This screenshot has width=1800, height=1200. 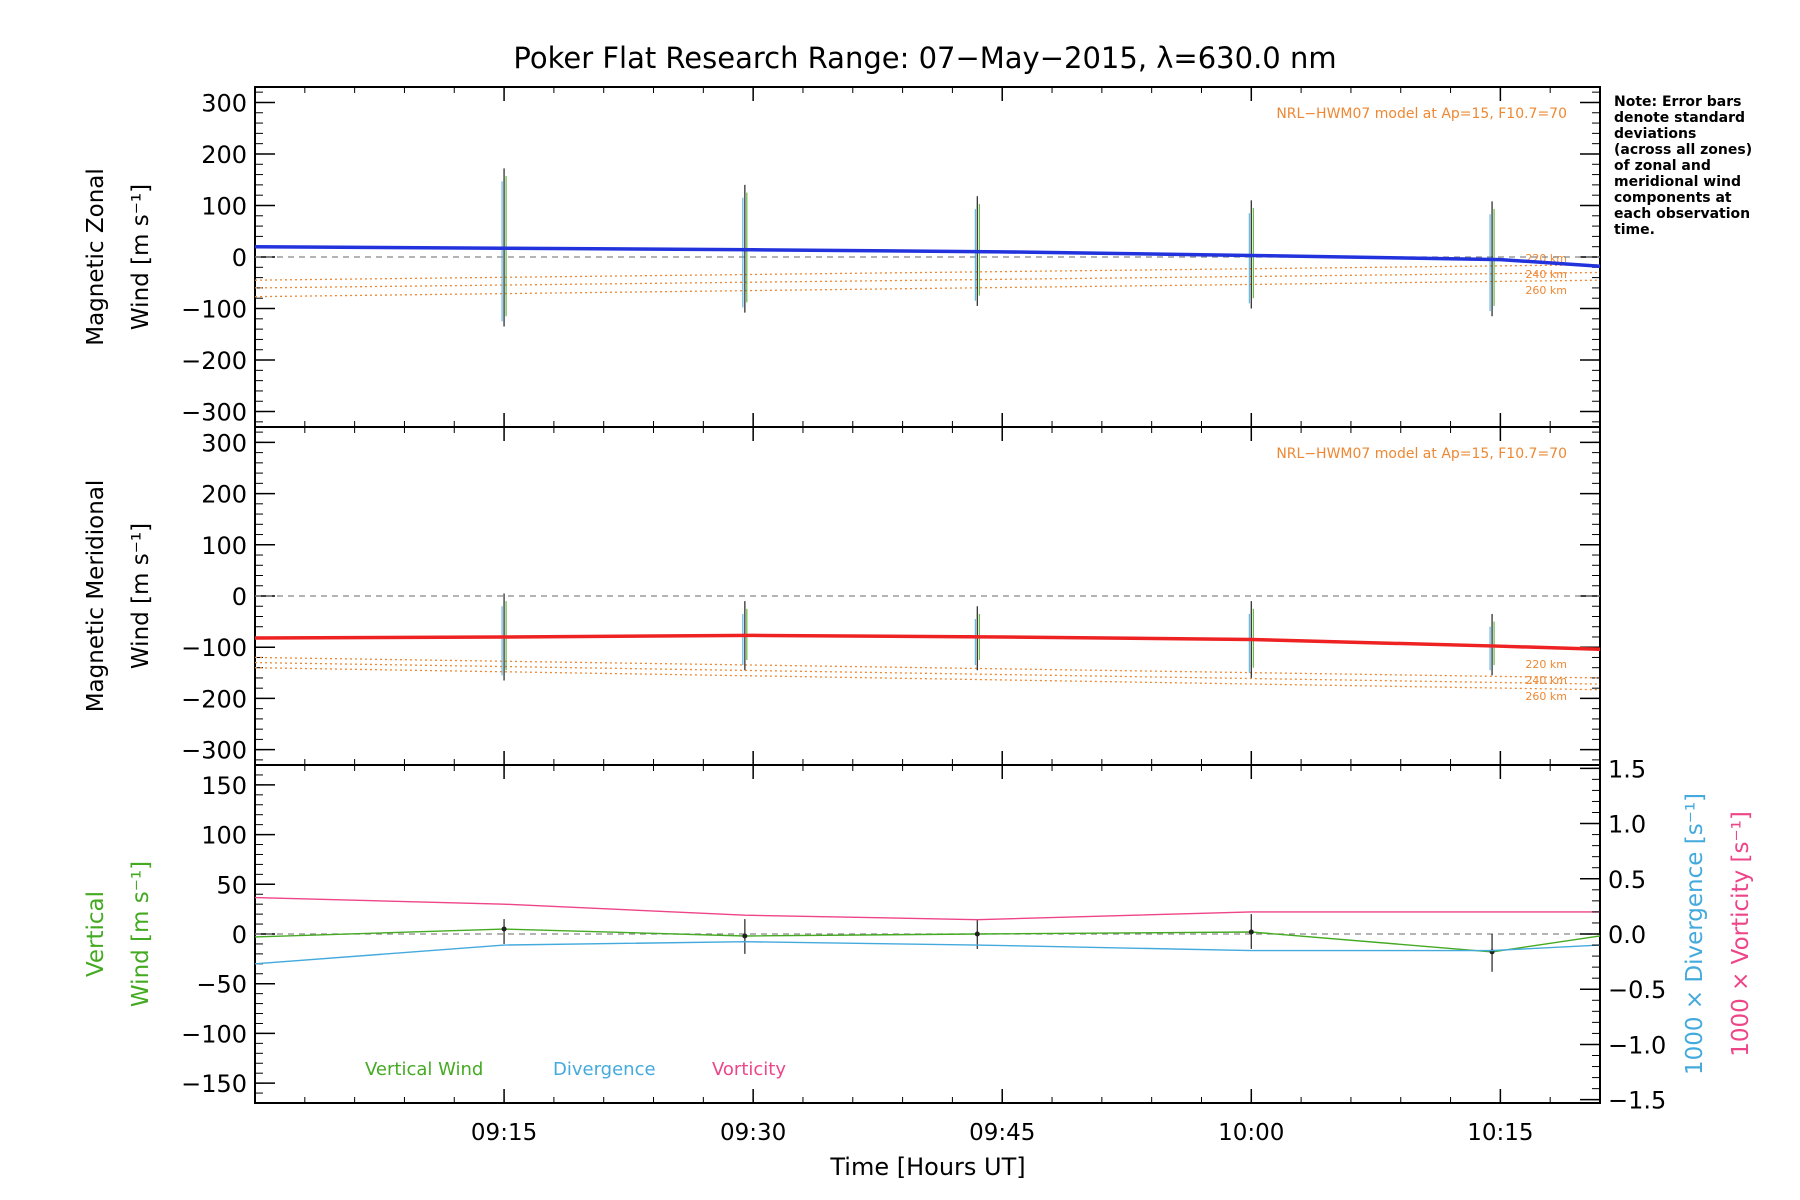 What do you see at coordinates (1627, 769) in the screenshot?
I see `y2-tick-label: 1.5` at bounding box center [1627, 769].